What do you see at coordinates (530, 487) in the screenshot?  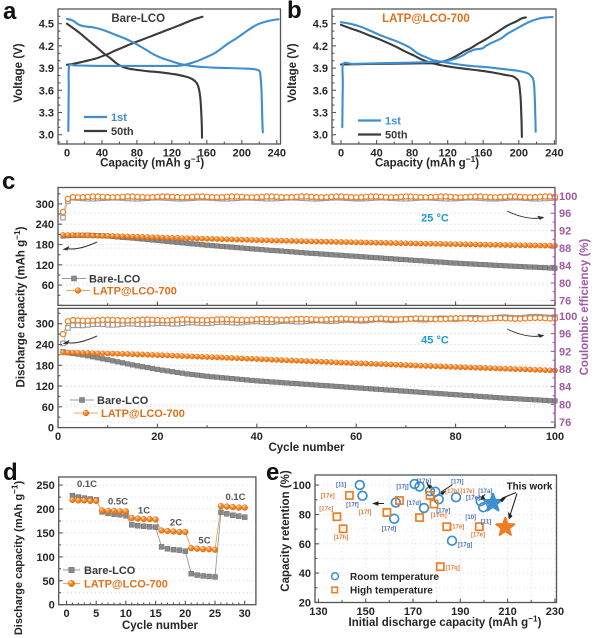 I see `svg-text: This work` at bounding box center [530, 487].